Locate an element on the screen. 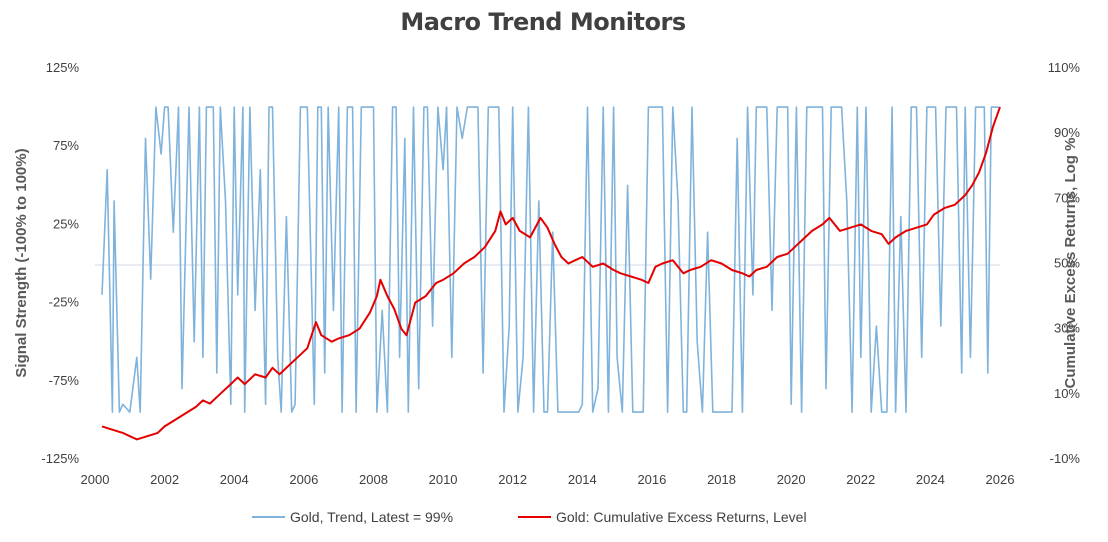  left-tick-label: 25% is located at coordinates (66, 223).